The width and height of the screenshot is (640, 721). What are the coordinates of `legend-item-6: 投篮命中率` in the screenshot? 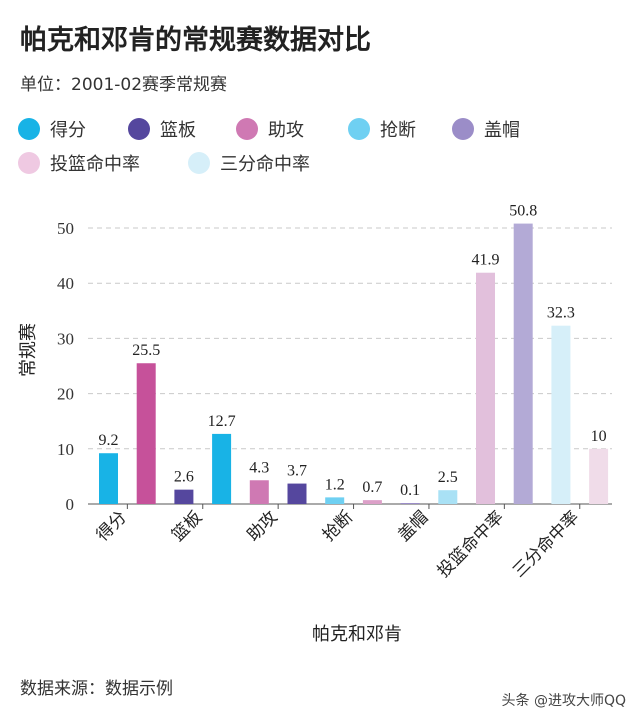 It's located at (79, 163).